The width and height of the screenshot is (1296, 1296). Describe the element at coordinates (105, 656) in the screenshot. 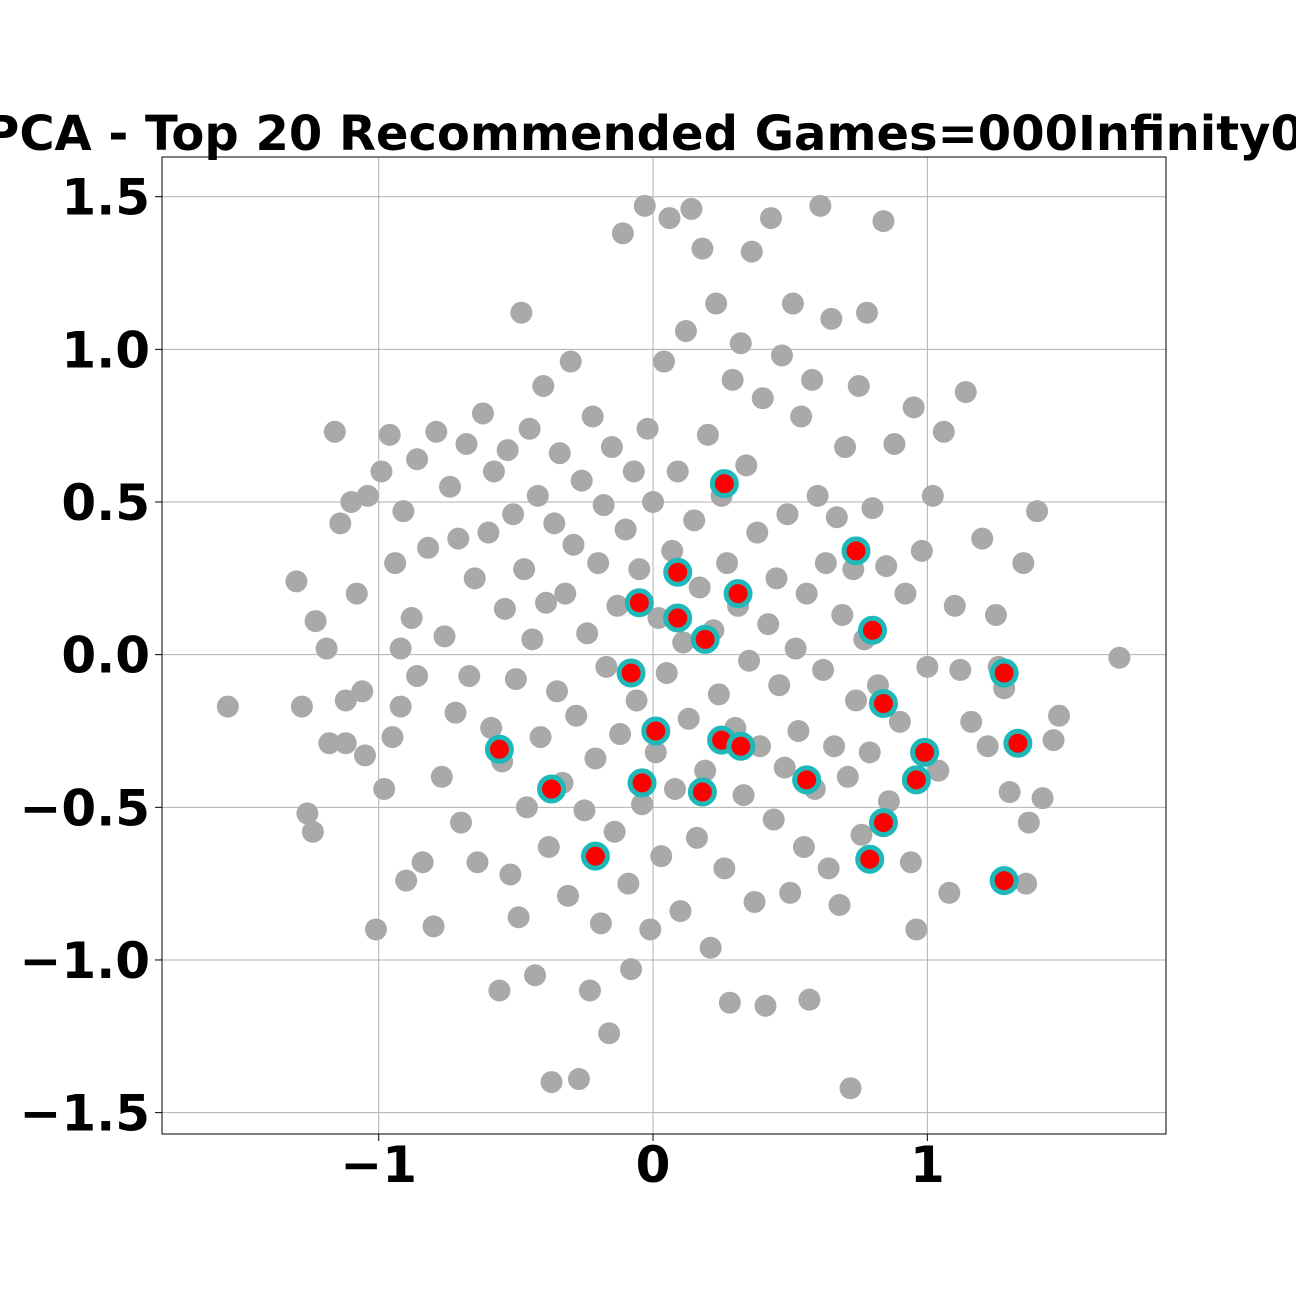

I see `y-tick-label: 0.0` at that location.